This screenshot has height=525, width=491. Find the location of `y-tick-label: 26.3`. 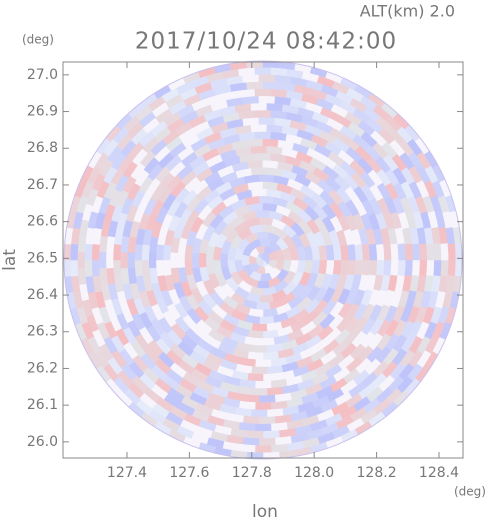

y-tick-label: 26.3 is located at coordinates (42, 332).